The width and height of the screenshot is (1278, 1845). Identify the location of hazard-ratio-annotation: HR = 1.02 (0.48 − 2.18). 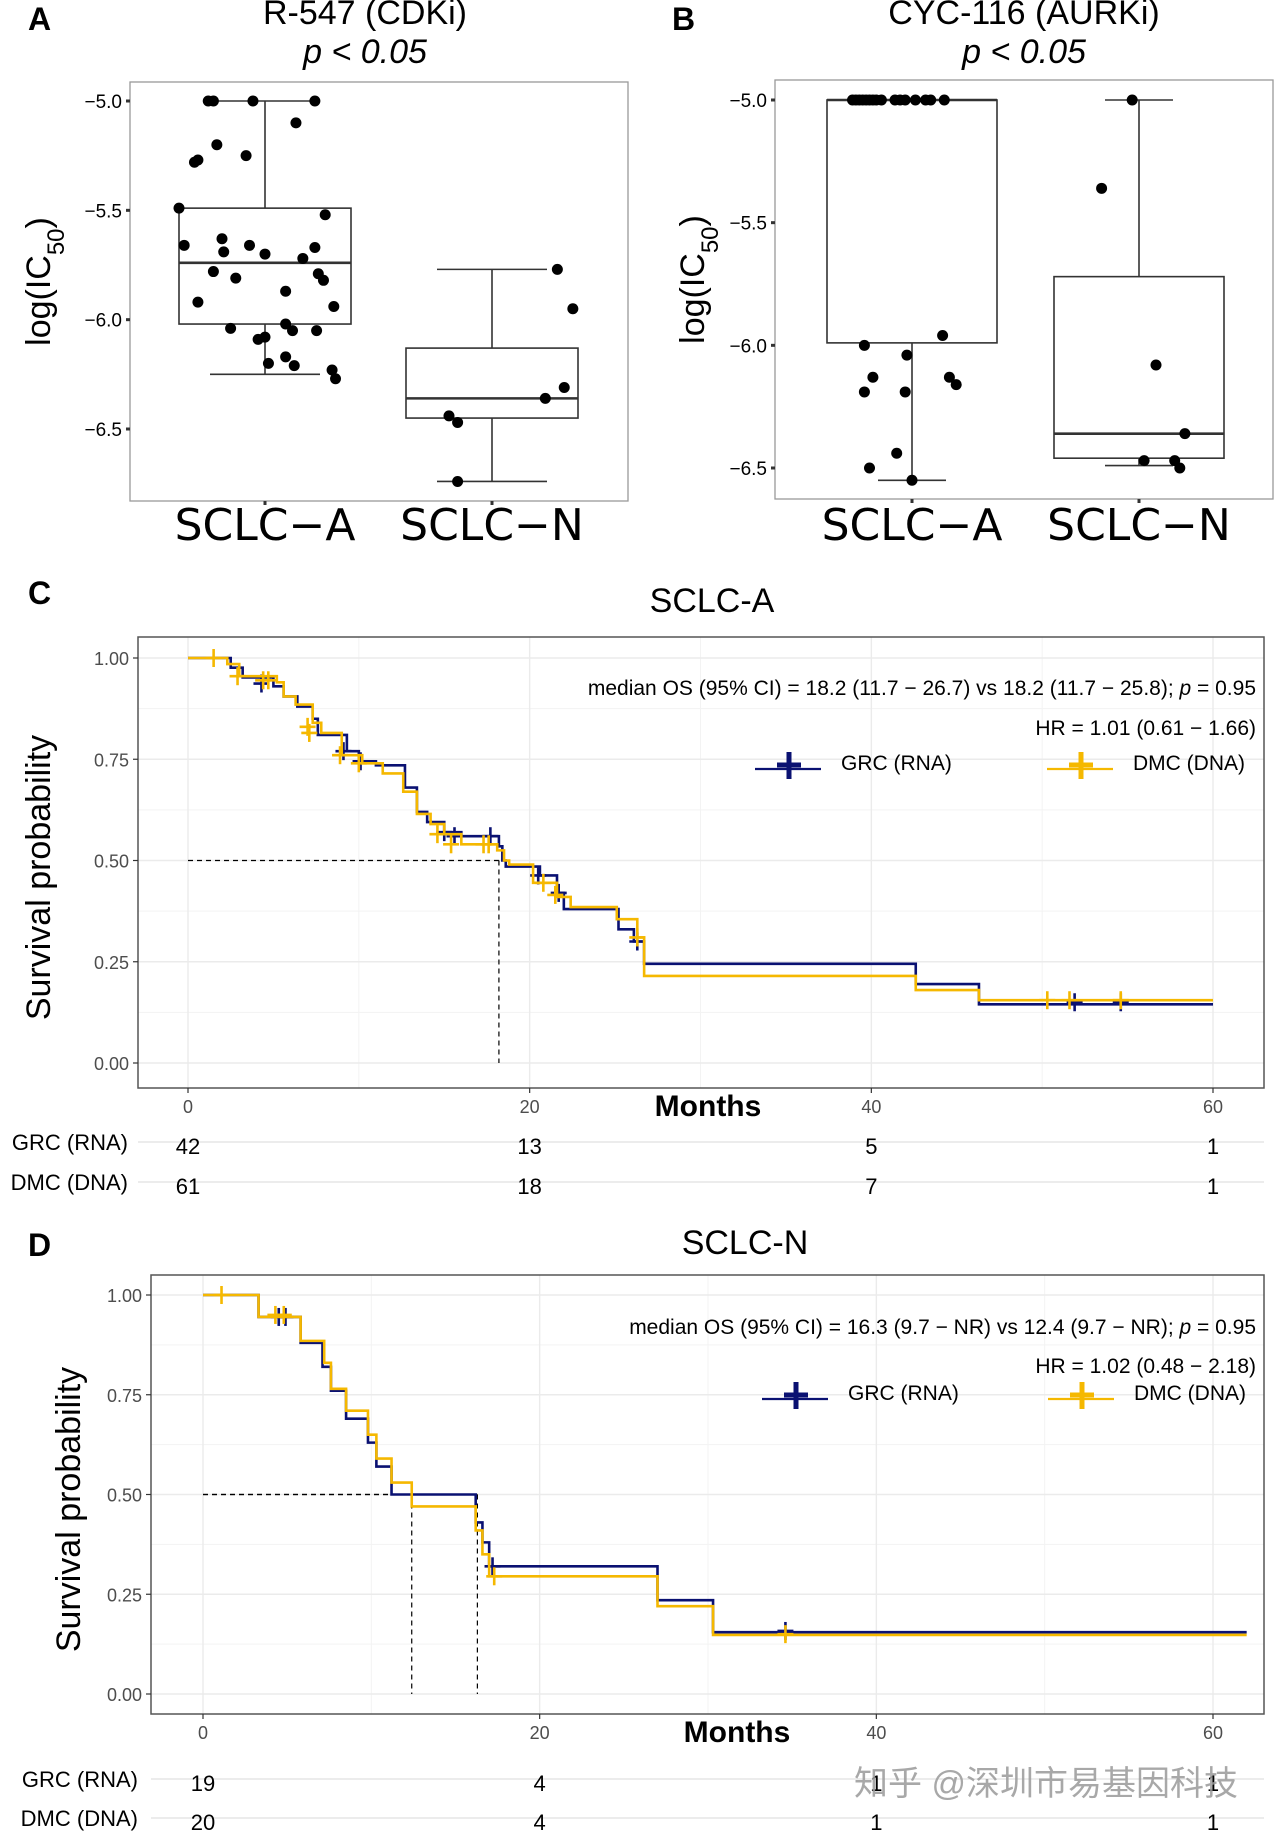
(1145, 1366).